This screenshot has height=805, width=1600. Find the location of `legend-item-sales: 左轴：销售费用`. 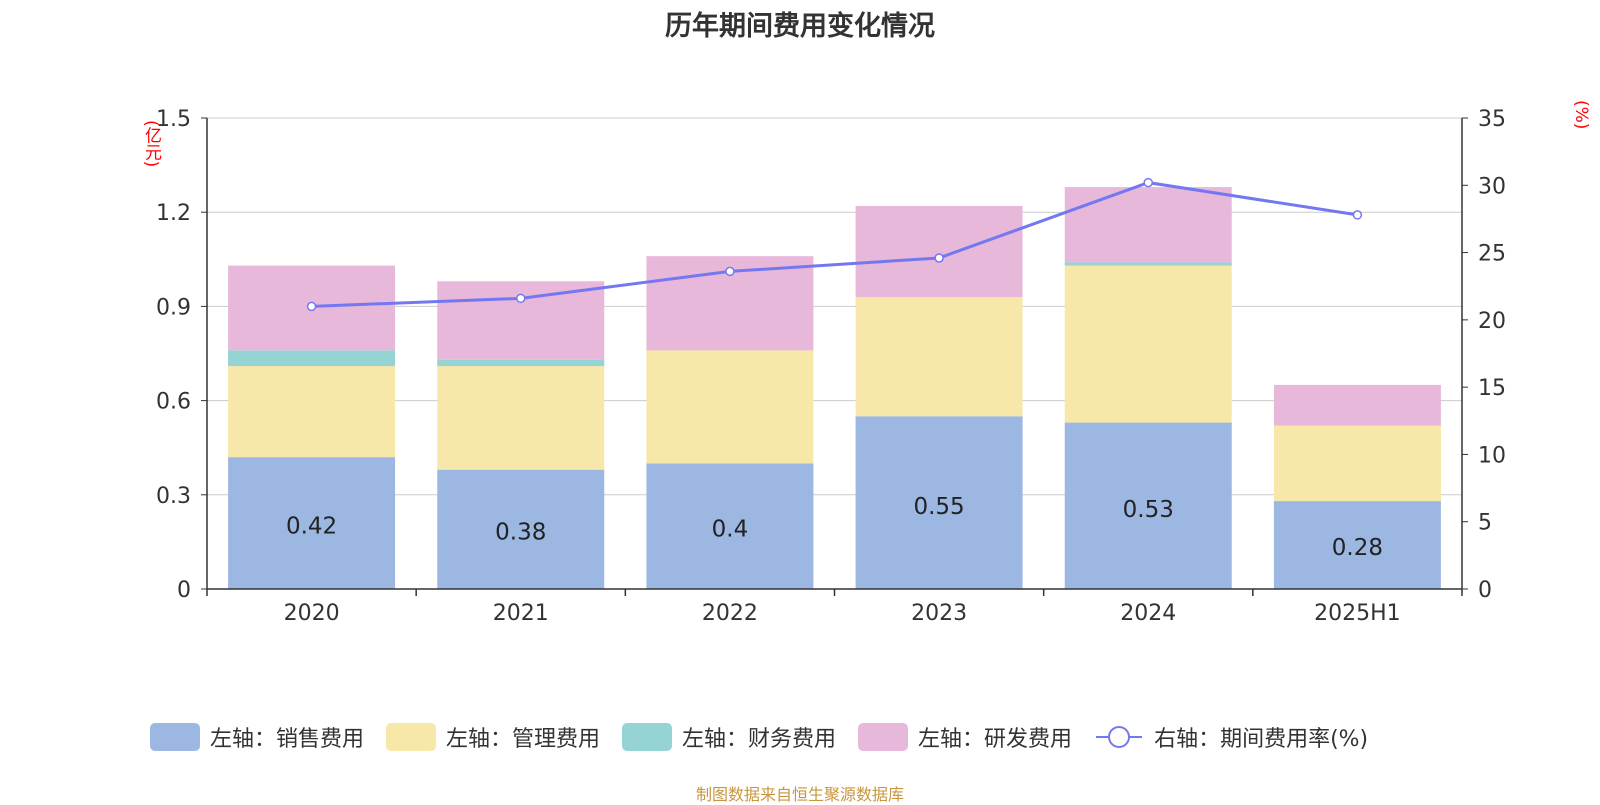

legend-item-sales: 左轴：销售费用 is located at coordinates (257, 737).